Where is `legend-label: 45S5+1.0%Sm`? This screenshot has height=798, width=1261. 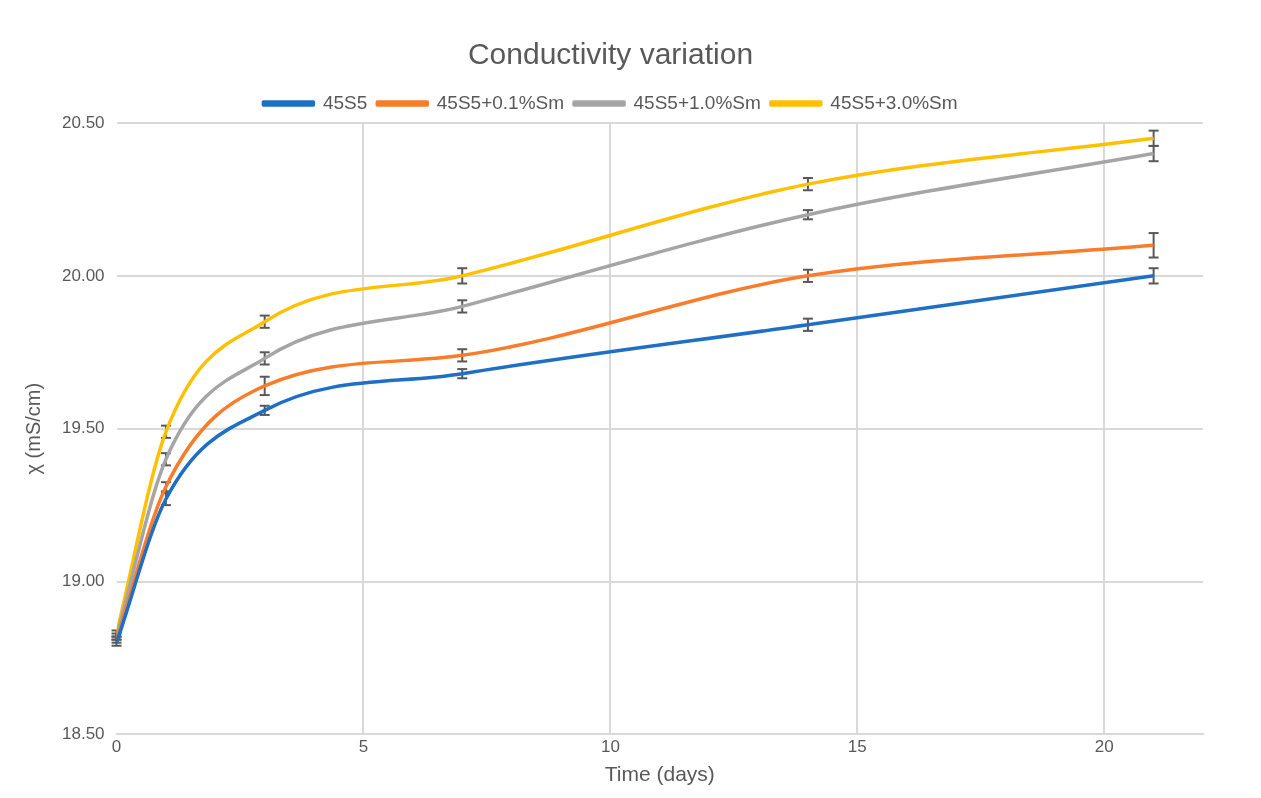 legend-label: 45S5+1.0%Sm is located at coordinates (697, 102).